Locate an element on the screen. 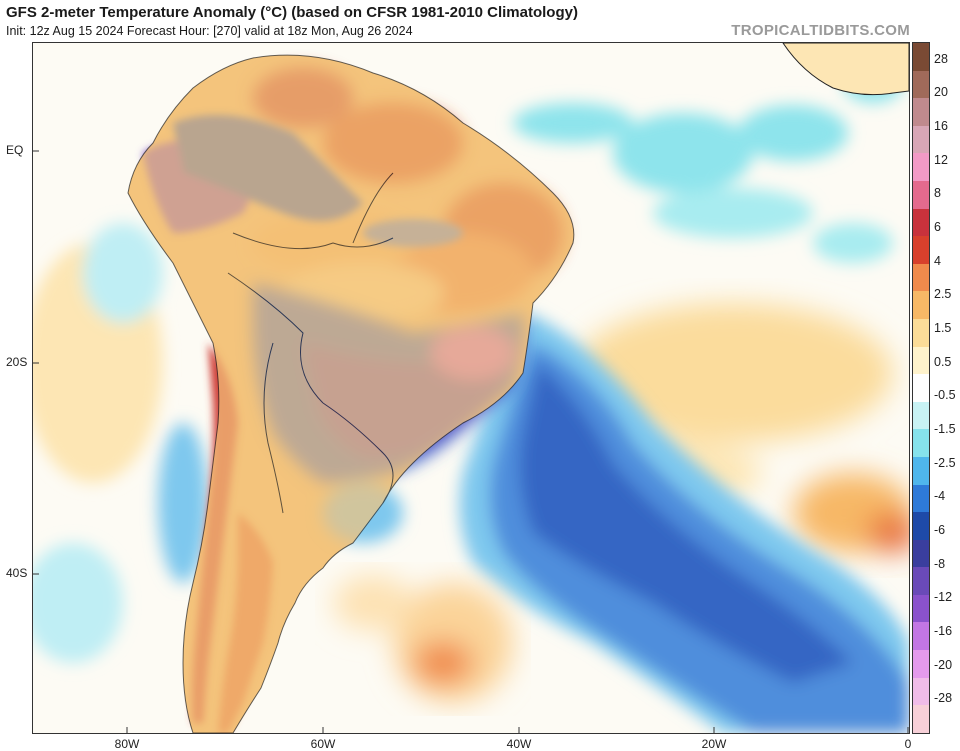 This screenshot has width=960, height=751. colorbar-label: 20 is located at coordinates (941, 92).